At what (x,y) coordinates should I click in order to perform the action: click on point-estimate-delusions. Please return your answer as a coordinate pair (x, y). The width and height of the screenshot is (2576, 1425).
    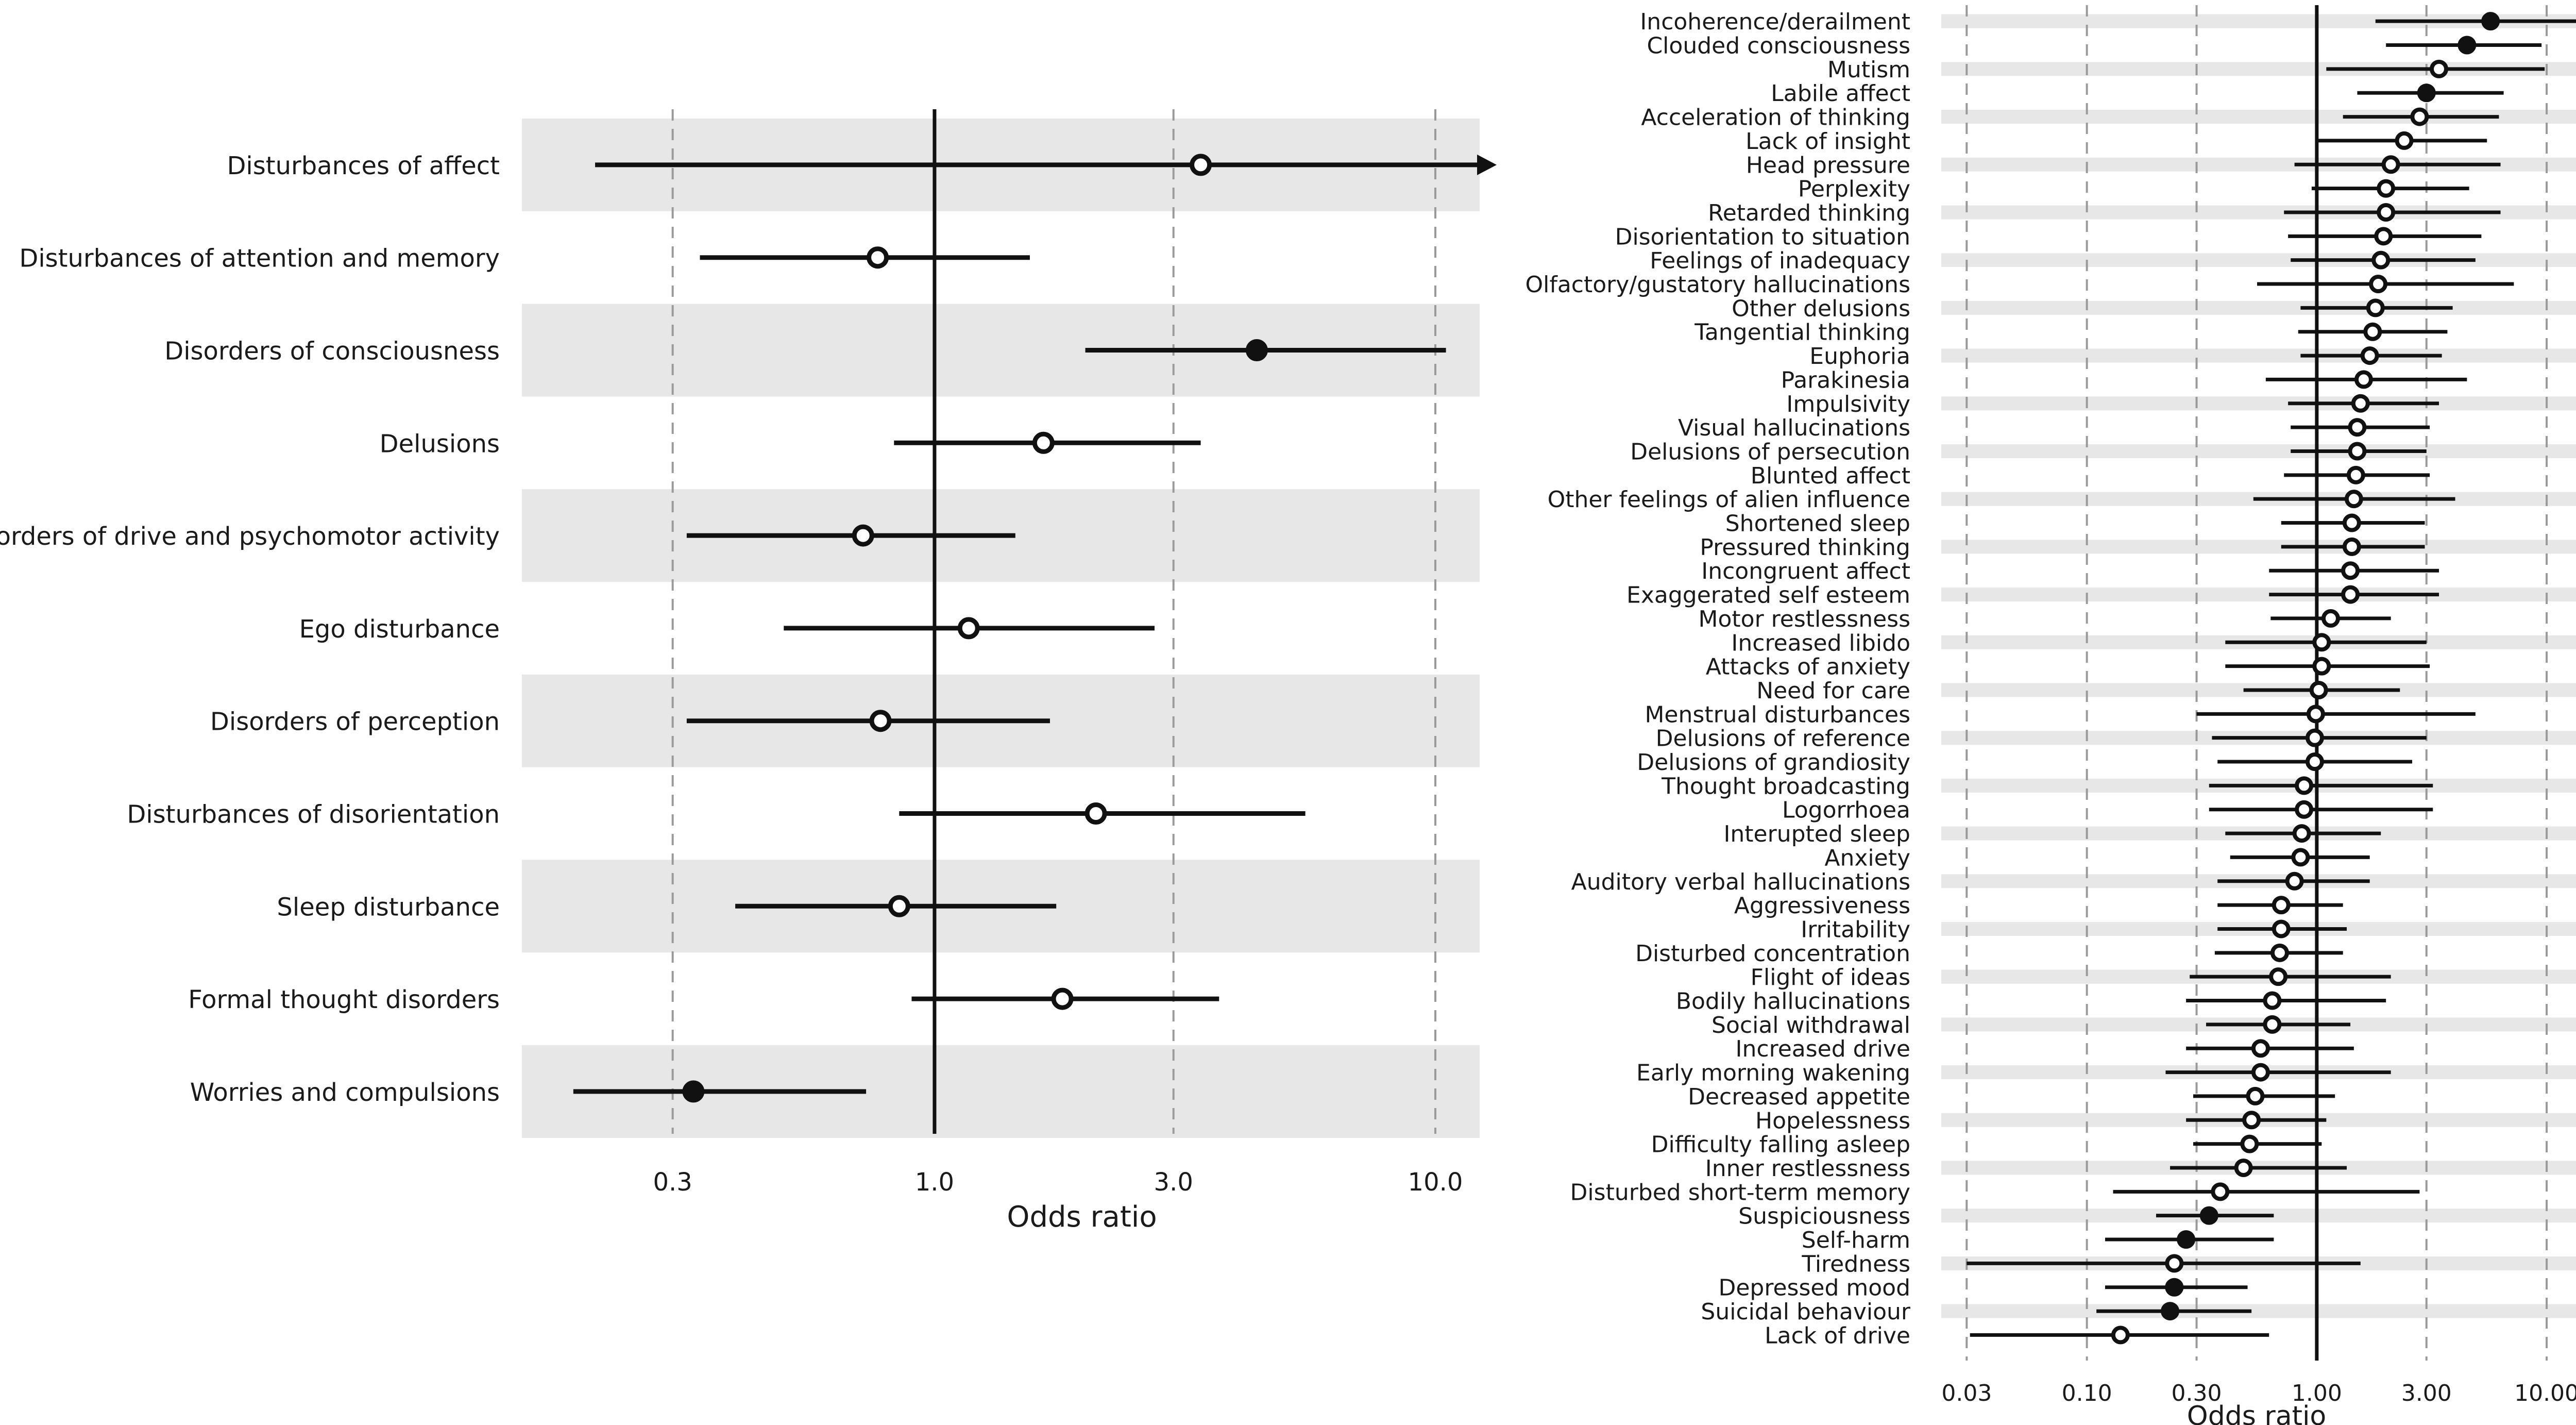
    Looking at the image, I should click on (1043, 443).